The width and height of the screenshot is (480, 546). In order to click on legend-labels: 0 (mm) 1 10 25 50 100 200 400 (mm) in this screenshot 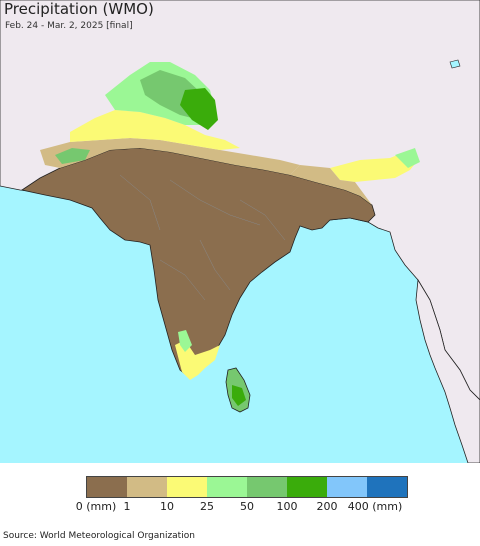, I will do `click(240, 507)`.